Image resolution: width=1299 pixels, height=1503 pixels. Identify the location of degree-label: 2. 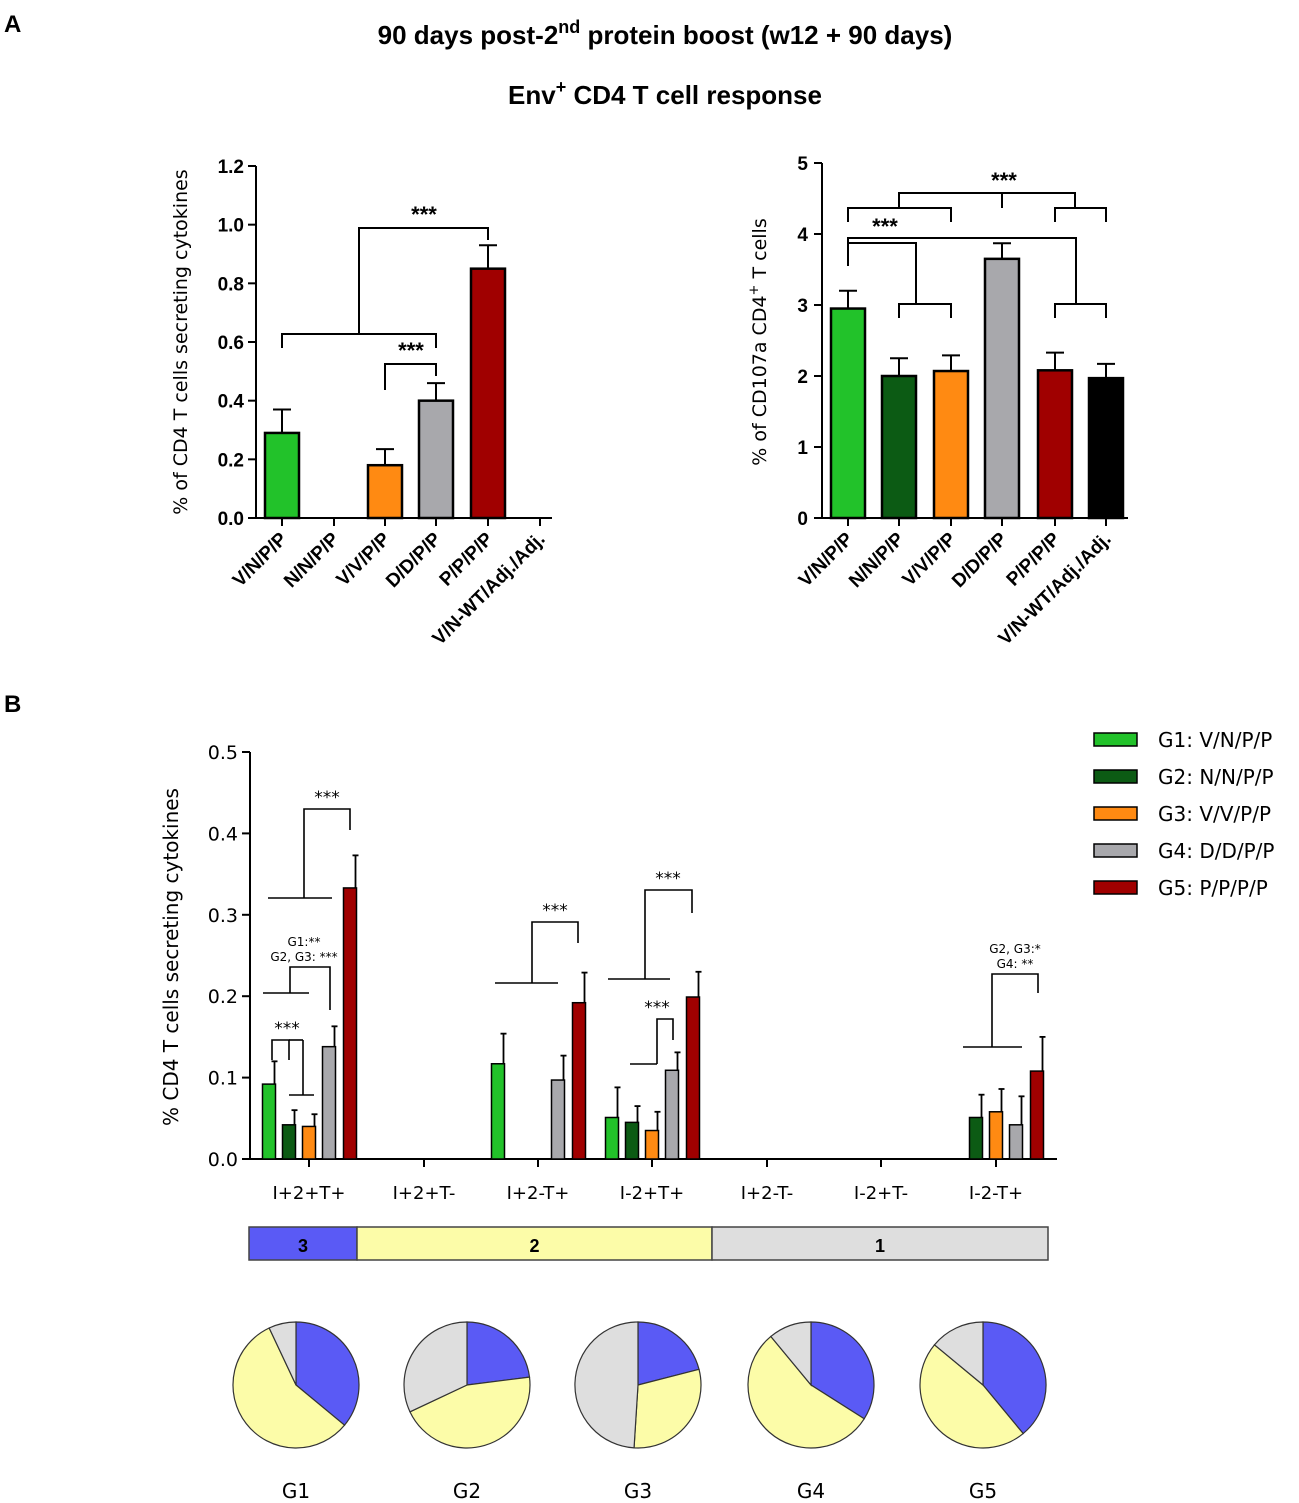
(534, 1246).